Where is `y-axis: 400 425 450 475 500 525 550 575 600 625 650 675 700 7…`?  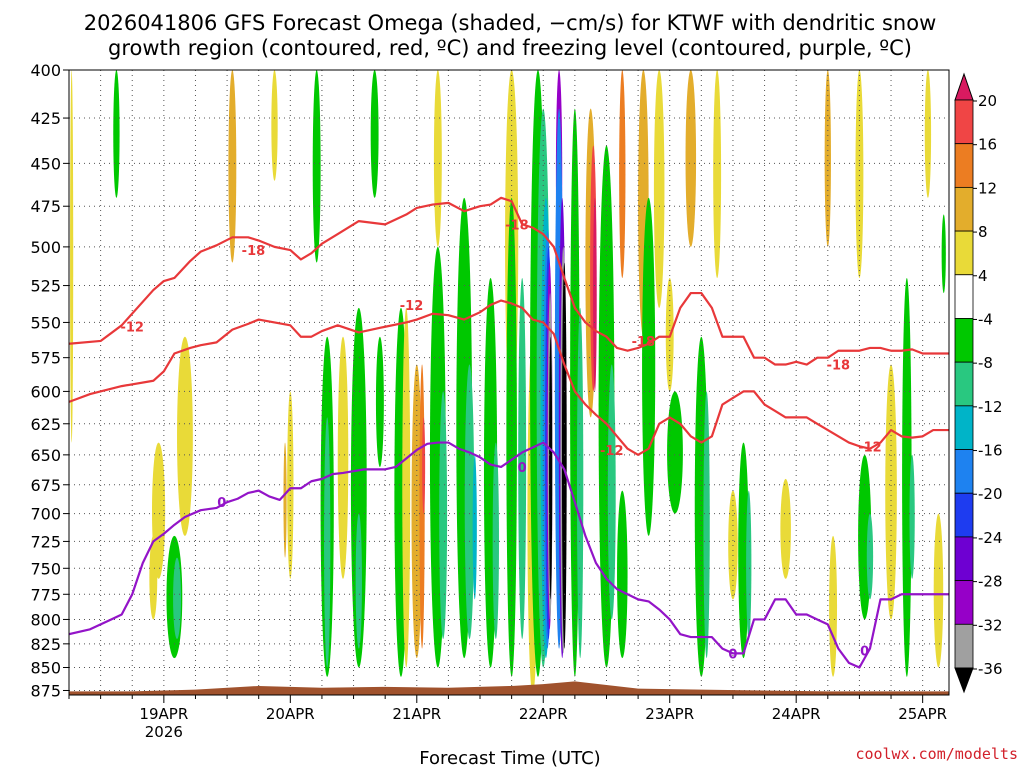
y-axis: 400 425 450 475 500 525 550 575 600 625 650 675 700 7… is located at coordinates (49, 380).